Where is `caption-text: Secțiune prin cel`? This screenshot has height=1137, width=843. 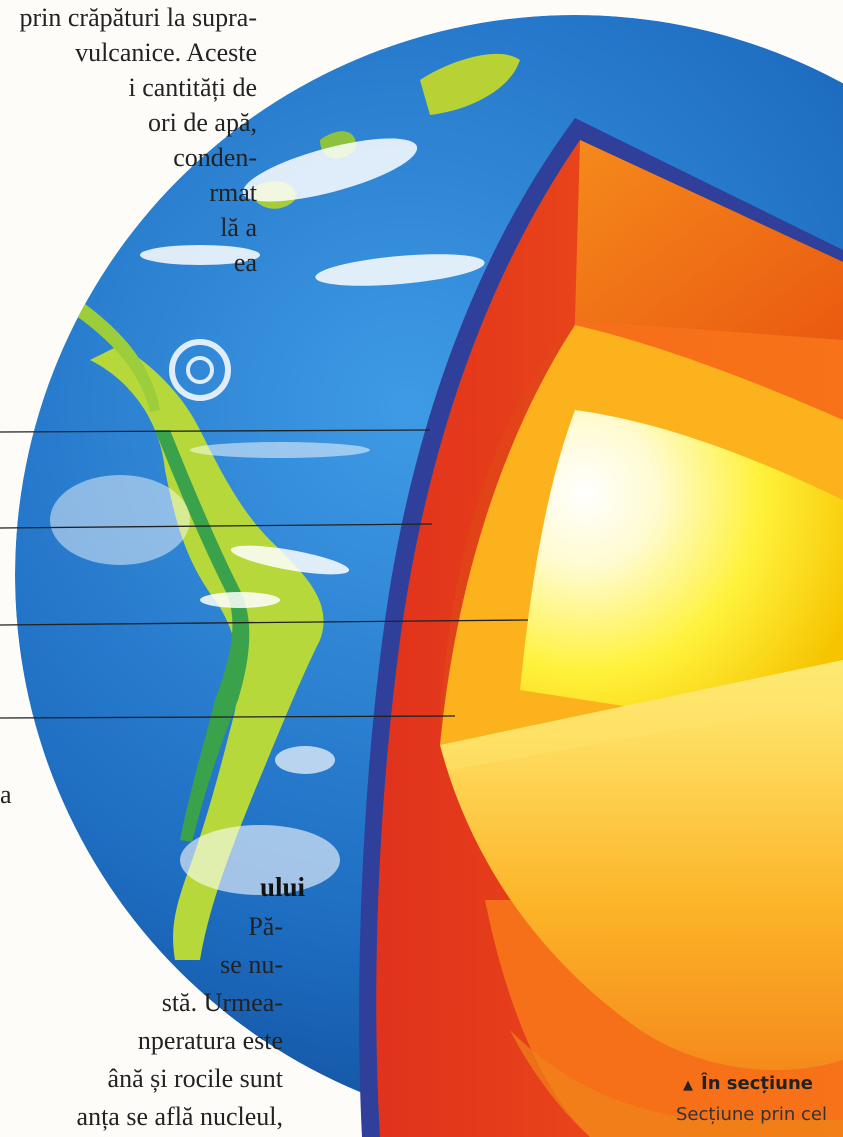 caption-text: Secțiune prin cel is located at coordinates (751, 1114).